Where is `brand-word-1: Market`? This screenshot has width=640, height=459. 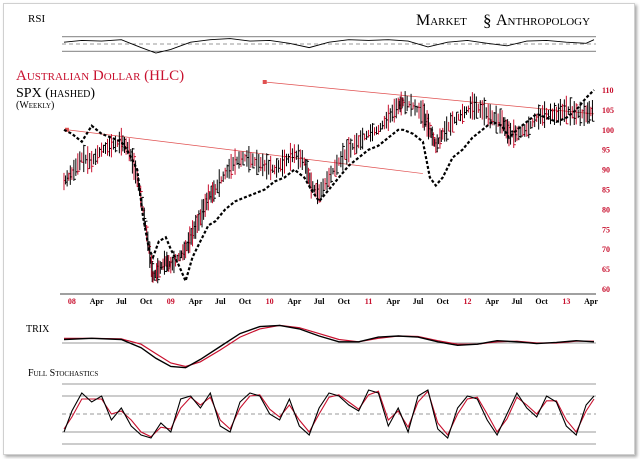
brand-word-1: Market is located at coordinates (441, 20).